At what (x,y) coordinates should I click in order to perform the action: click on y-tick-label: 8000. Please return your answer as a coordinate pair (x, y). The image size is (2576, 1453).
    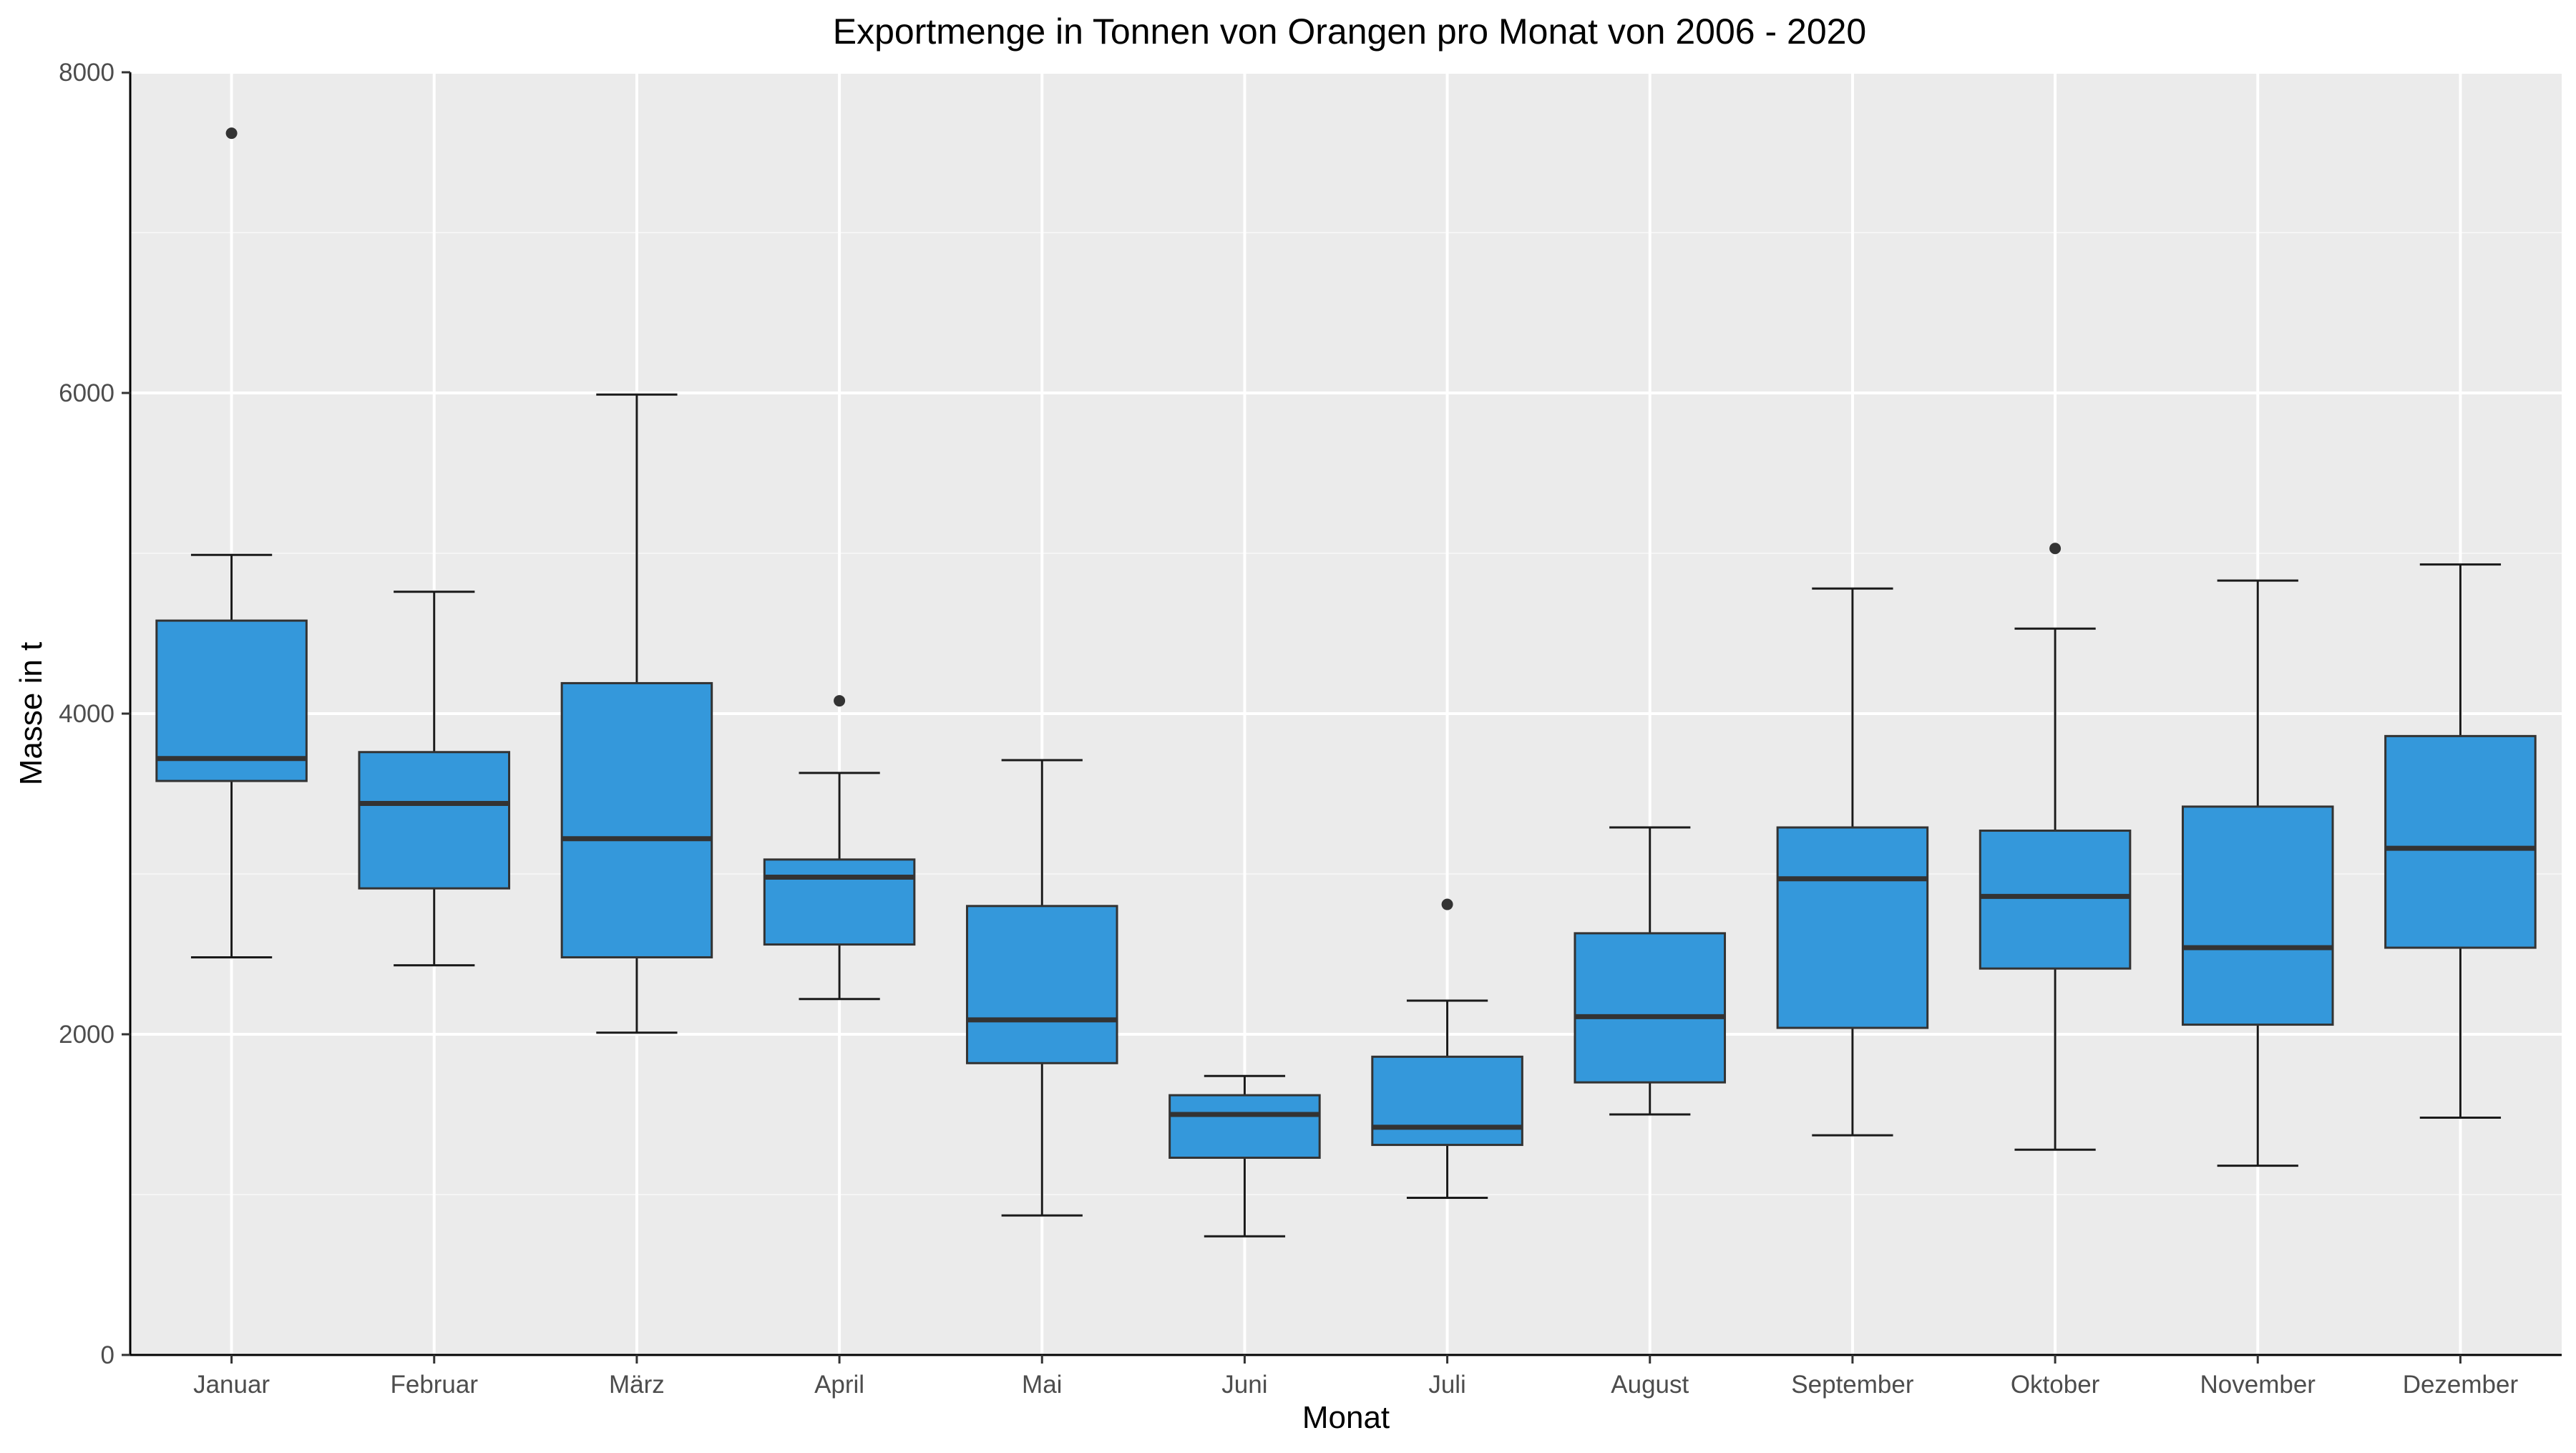
    Looking at the image, I should click on (86, 73).